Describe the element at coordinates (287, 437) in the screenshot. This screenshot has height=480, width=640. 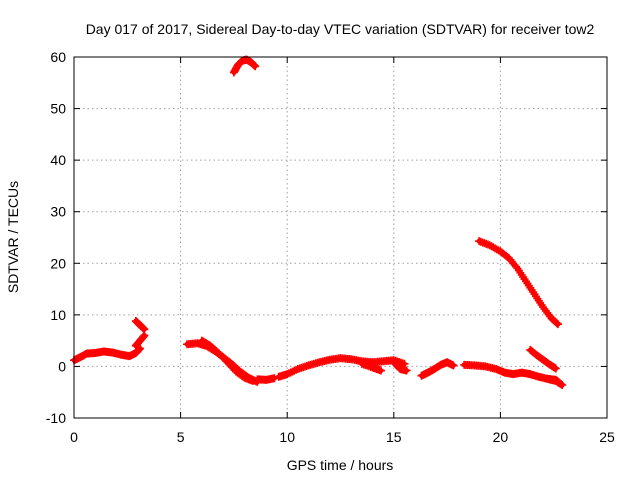
I see `x-tick-label: 10` at that location.